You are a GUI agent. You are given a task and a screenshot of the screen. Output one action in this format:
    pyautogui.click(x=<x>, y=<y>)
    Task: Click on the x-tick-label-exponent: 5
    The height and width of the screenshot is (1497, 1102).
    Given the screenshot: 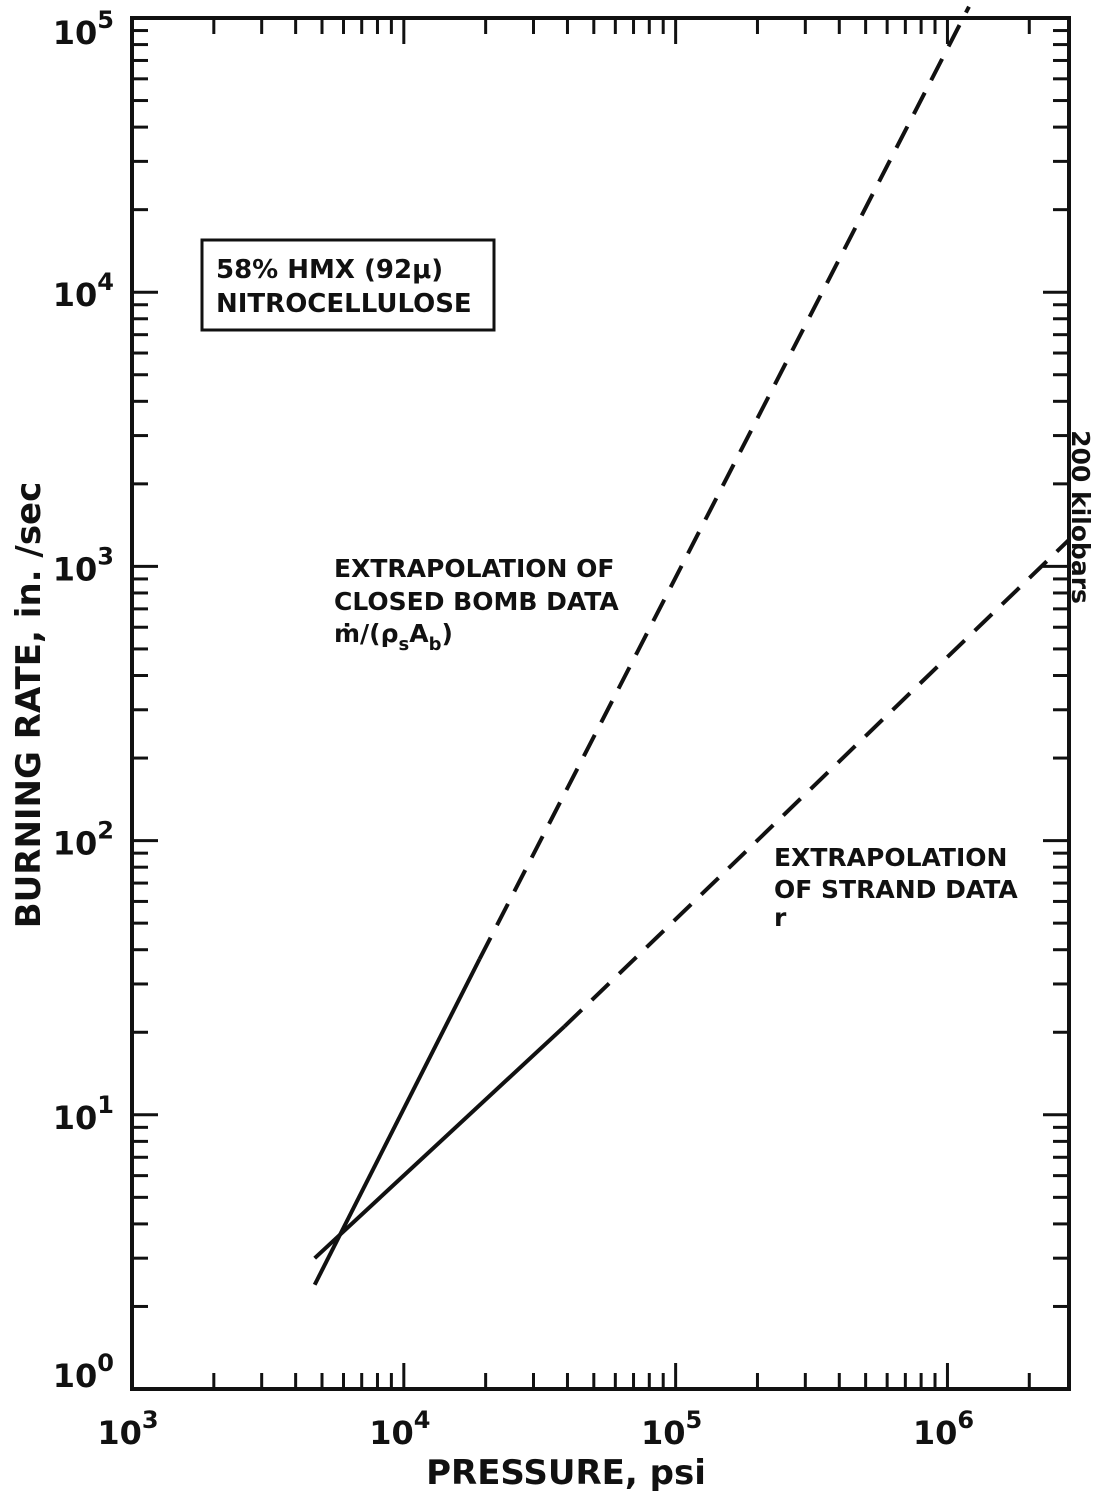 What is the action you would take?
    pyautogui.click(x=694, y=1420)
    